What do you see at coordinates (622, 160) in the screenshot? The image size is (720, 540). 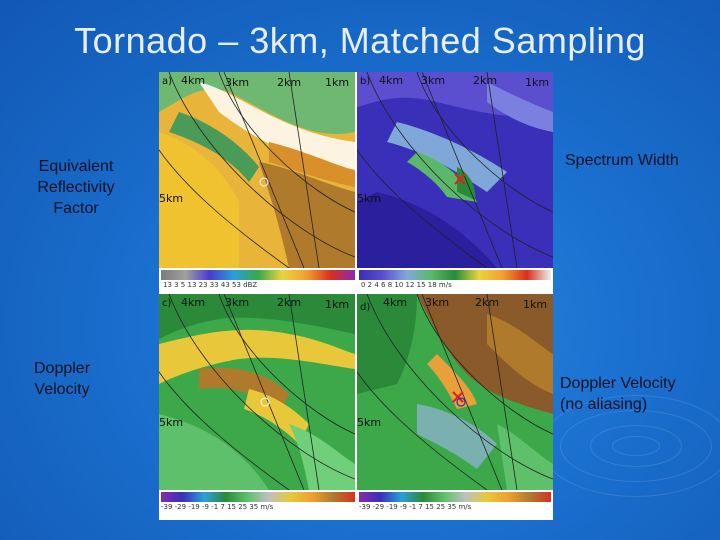 I see `label-spectrum-width: Spectrum Width` at bounding box center [622, 160].